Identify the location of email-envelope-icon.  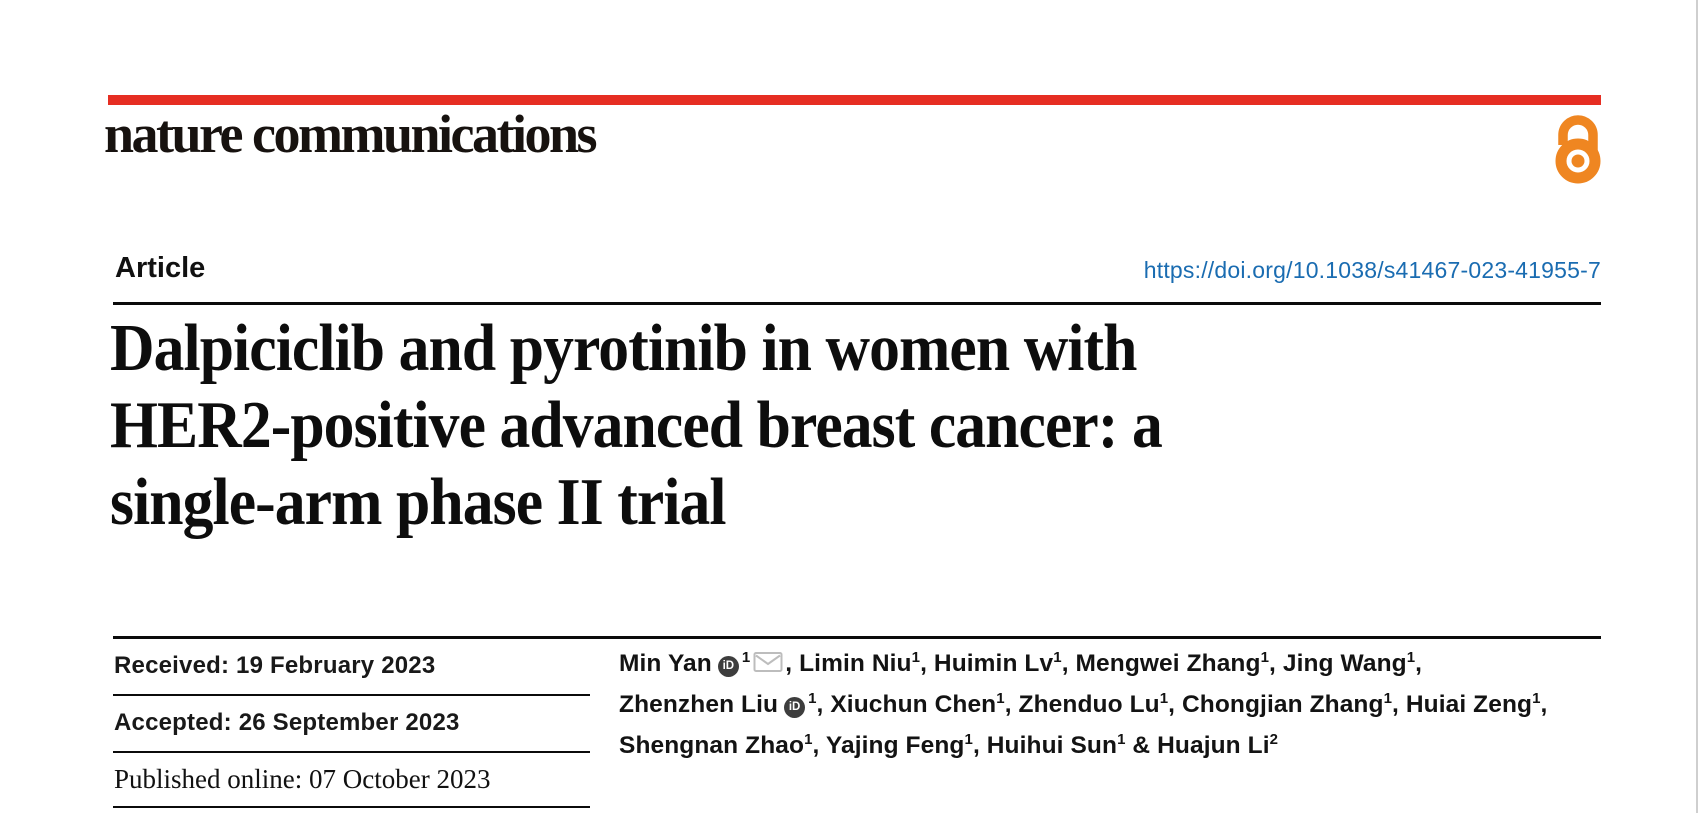
(768, 662).